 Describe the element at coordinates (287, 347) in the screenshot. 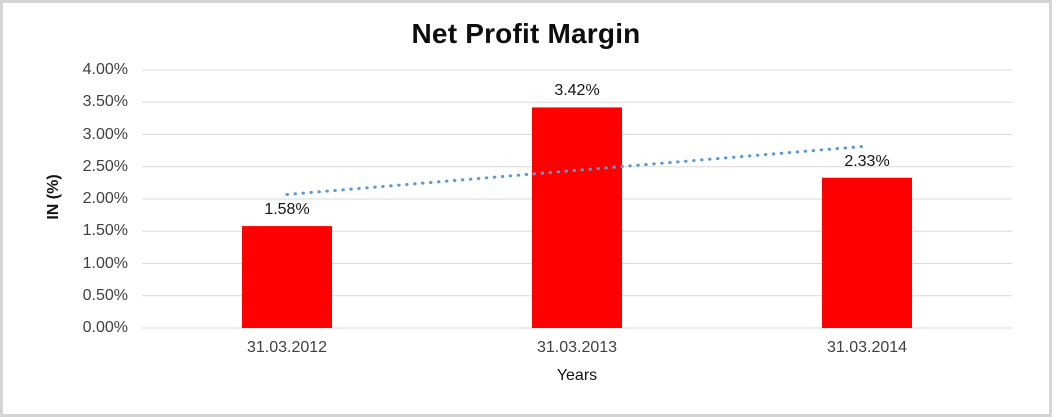

I see `x-axis-tick-label: 31.03.2012` at that location.